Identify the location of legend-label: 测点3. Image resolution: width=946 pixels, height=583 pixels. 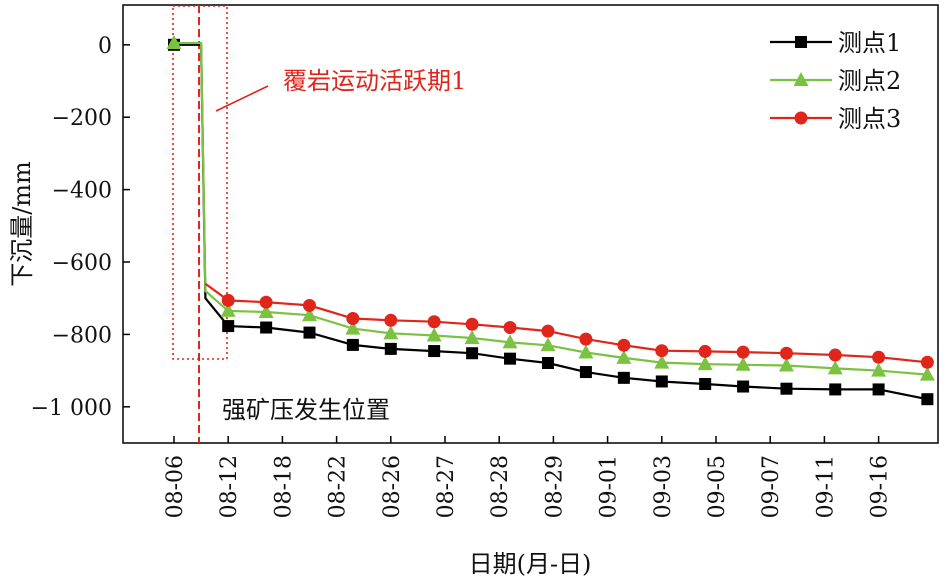
(869, 119).